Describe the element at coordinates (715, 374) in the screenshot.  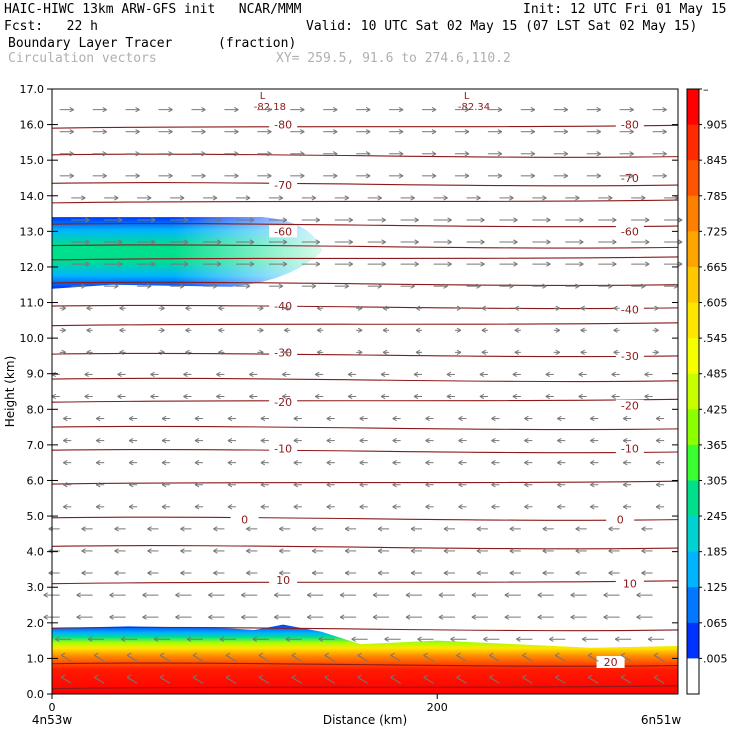
I see `colorbar-label: .485` at that location.